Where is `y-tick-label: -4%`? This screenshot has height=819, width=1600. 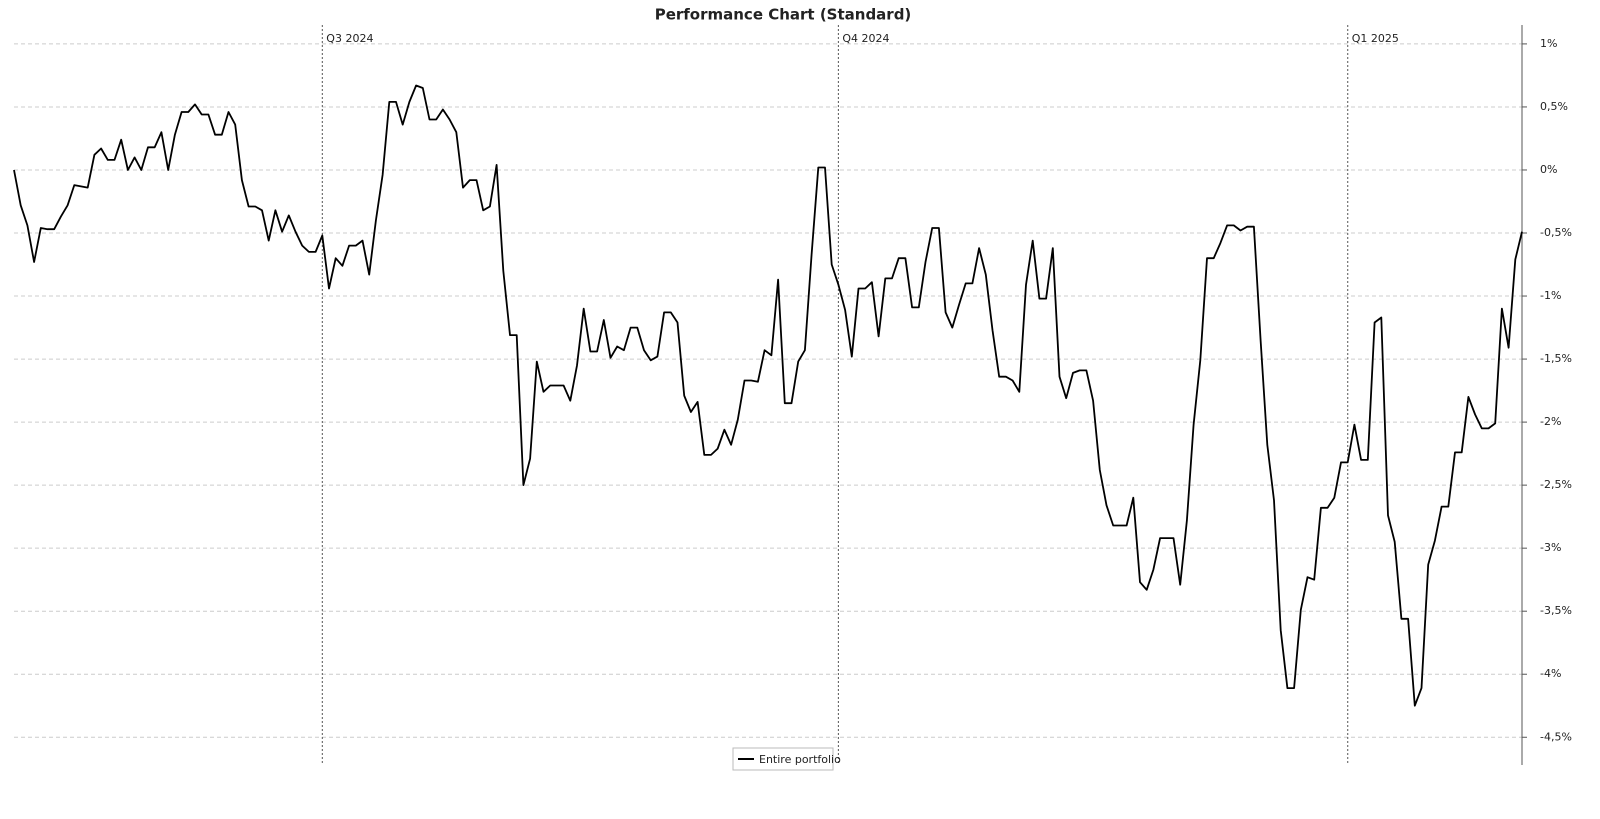
y-tick-label: -4% is located at coordinates (1550, 673).